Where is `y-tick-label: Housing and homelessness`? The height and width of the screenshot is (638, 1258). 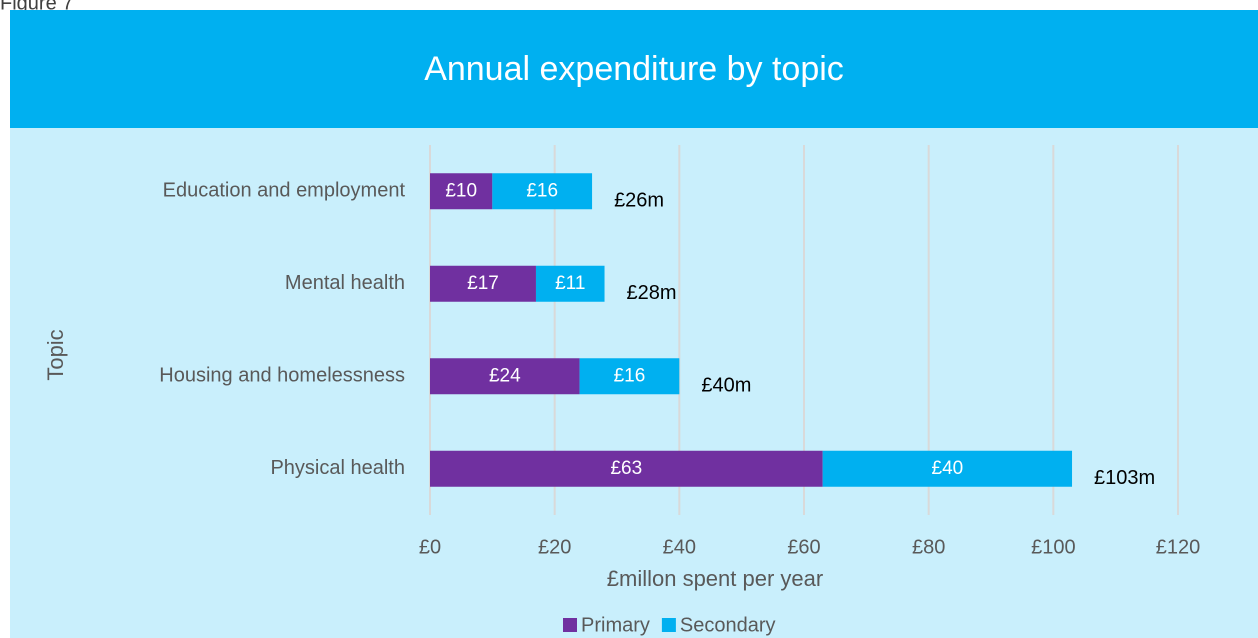
y-tick-label: Housing and homelessness is located at coordinates (282, 376).